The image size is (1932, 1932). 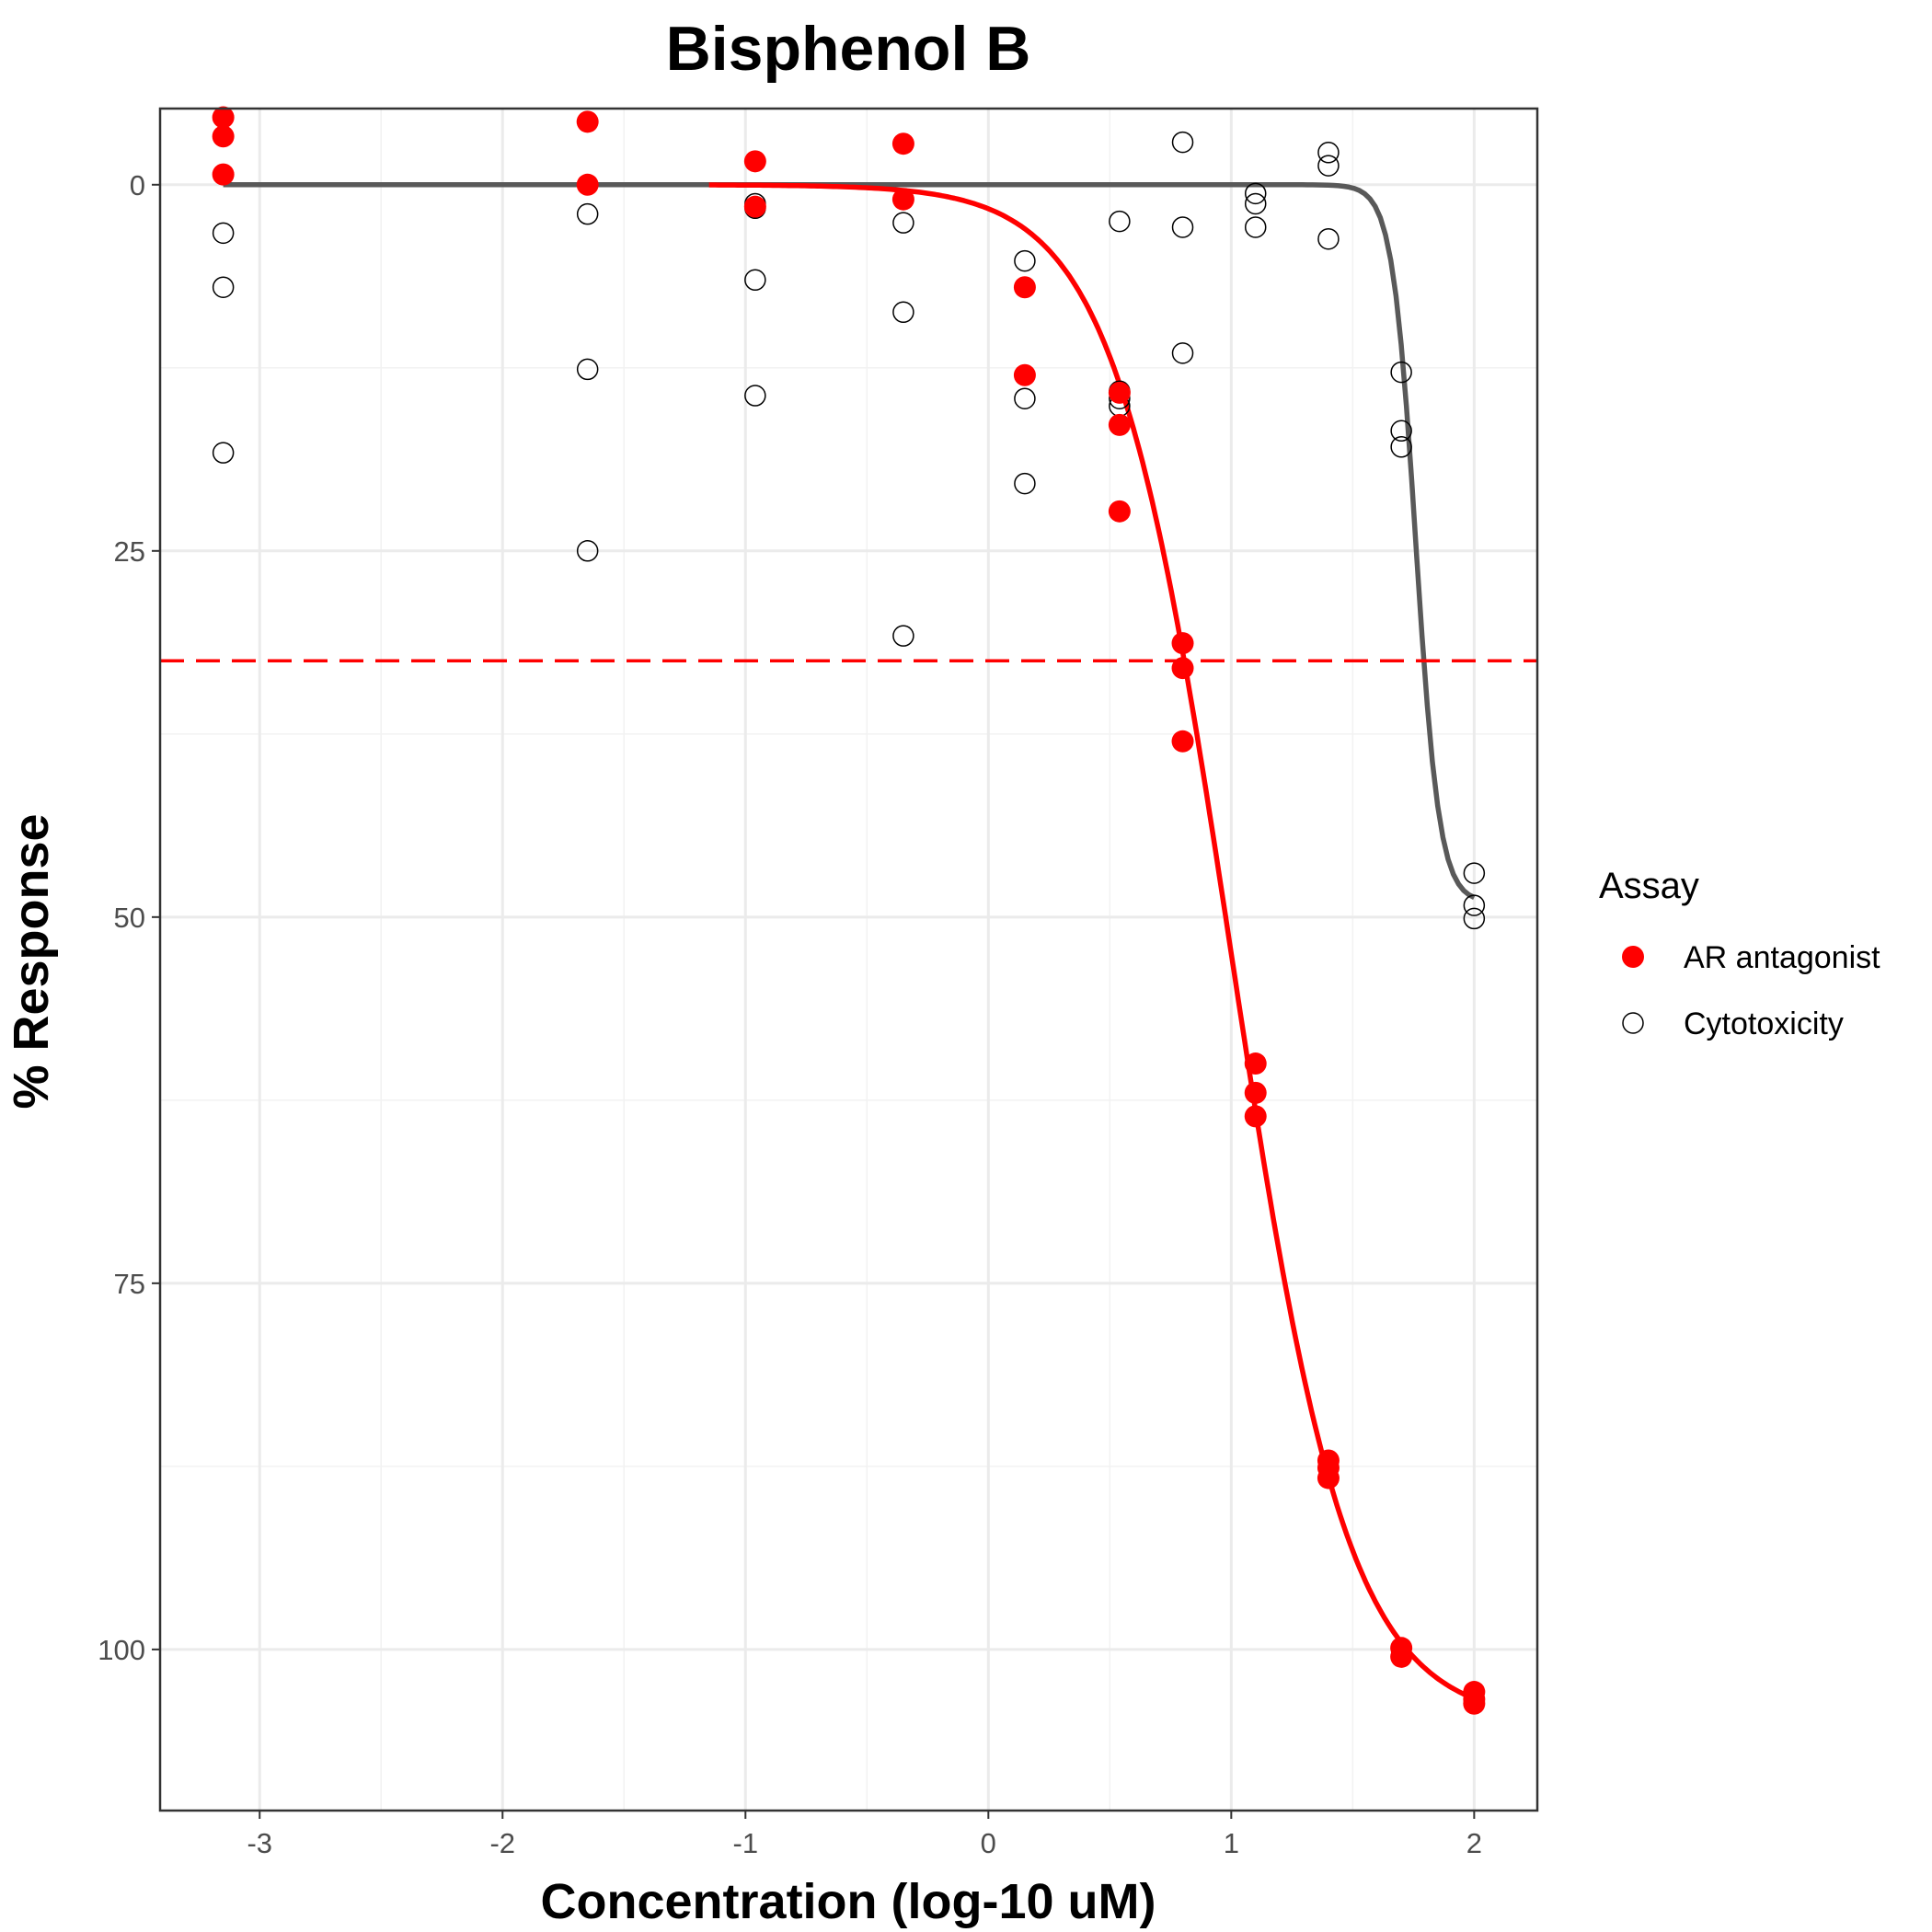 What do you see at coordinates (1231, 1843) in the screenshot?
I see `x-tick-label: 1` at bounding box center [1231, 1843].